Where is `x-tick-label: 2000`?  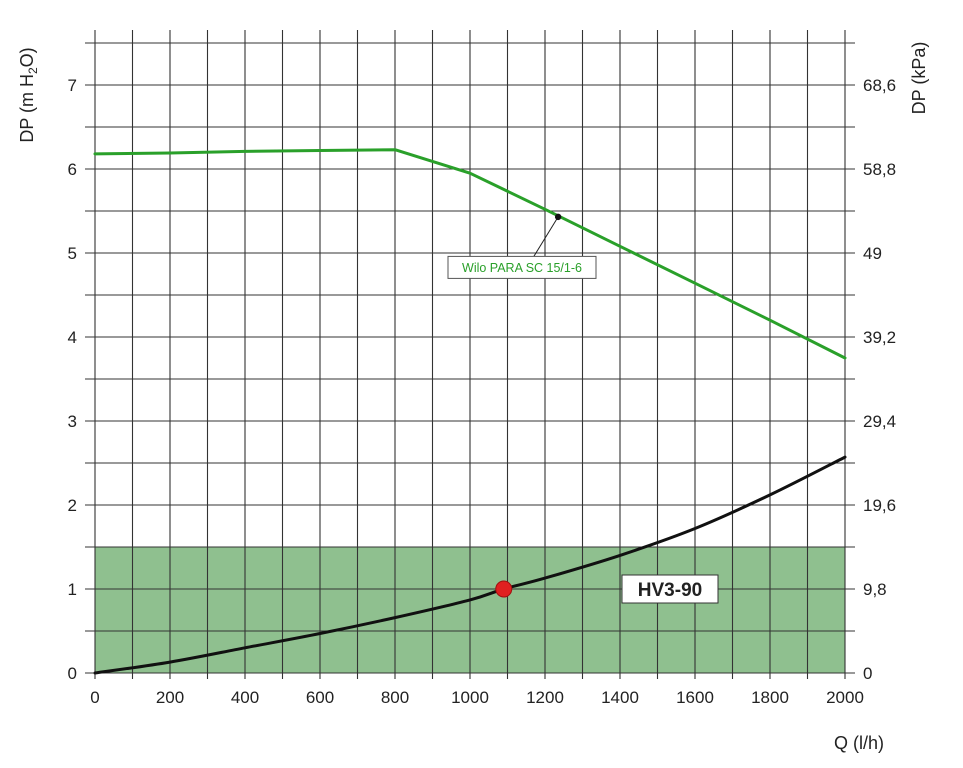 x-tick-label: 2000 is located at coordinates (845, 697).